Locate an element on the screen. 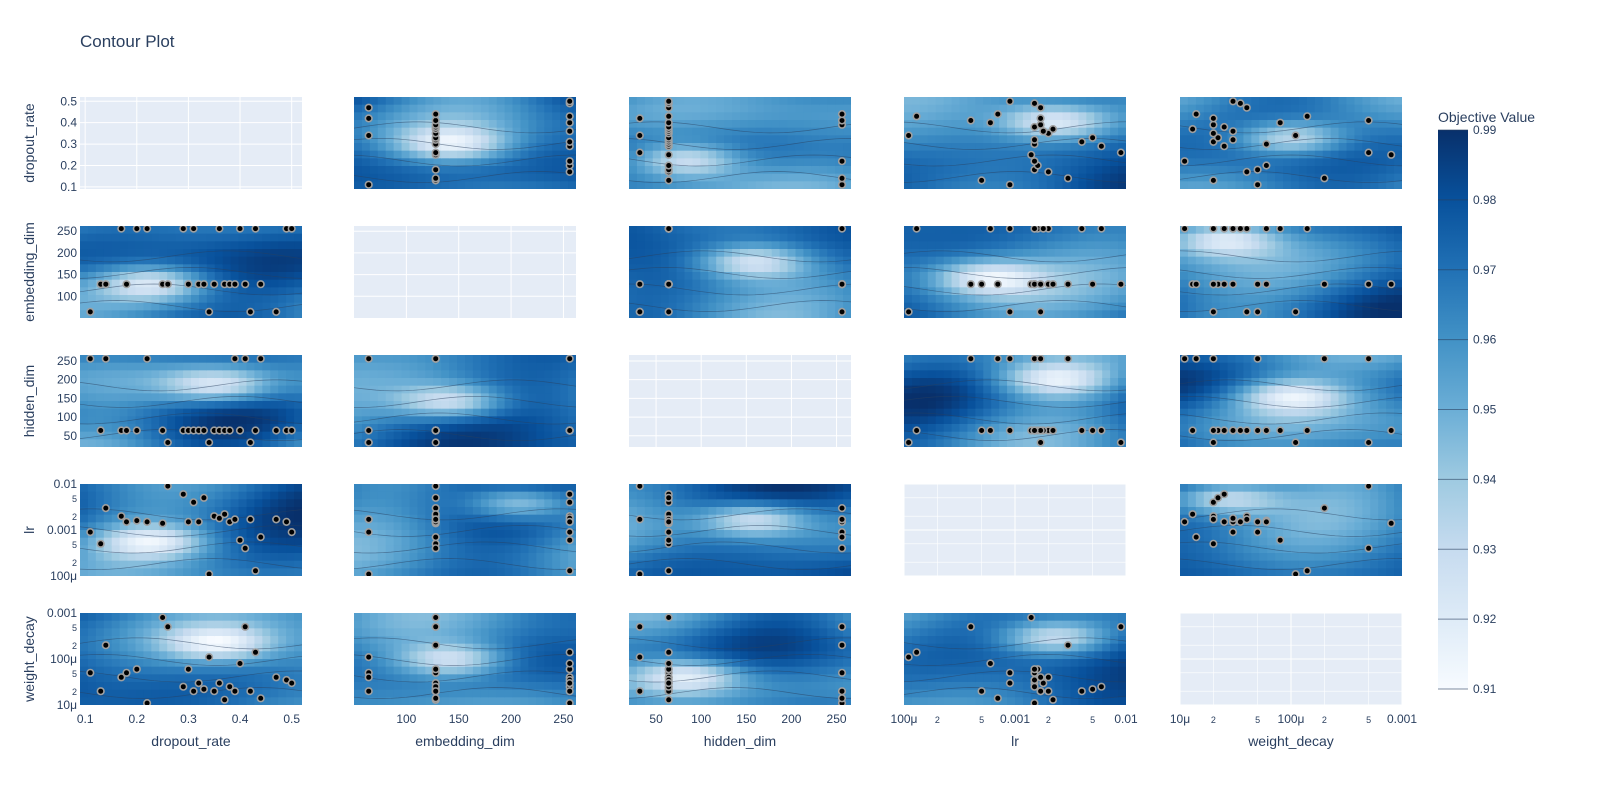  panel-dropout_rate-vs-weight_decay is located at coordinates (1291, 143).